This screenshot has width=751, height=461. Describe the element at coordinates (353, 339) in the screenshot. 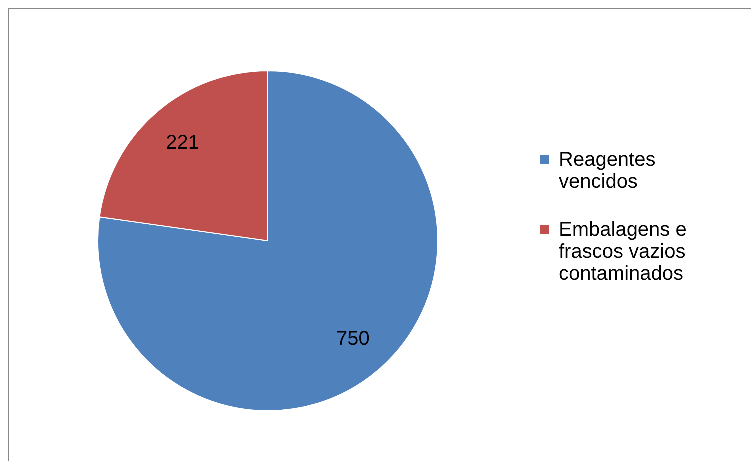

I see `data-label: 750` at that location.